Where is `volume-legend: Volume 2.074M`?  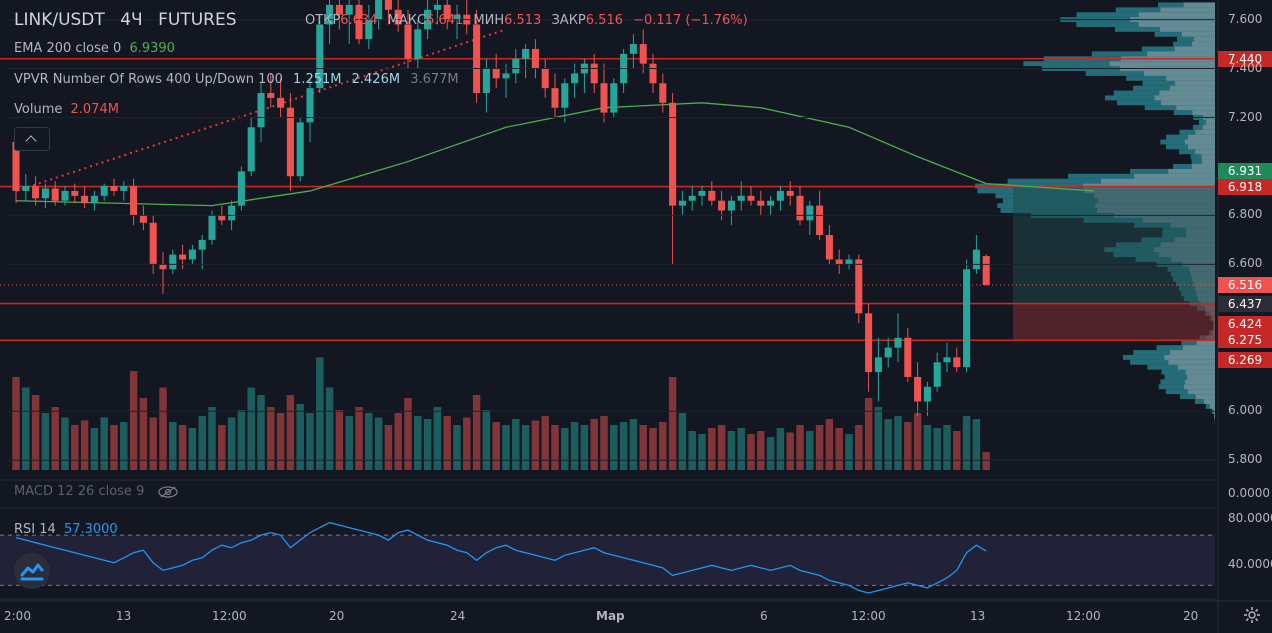
volume-legend: Volume 2.074M is located at coordinates (66, 109).